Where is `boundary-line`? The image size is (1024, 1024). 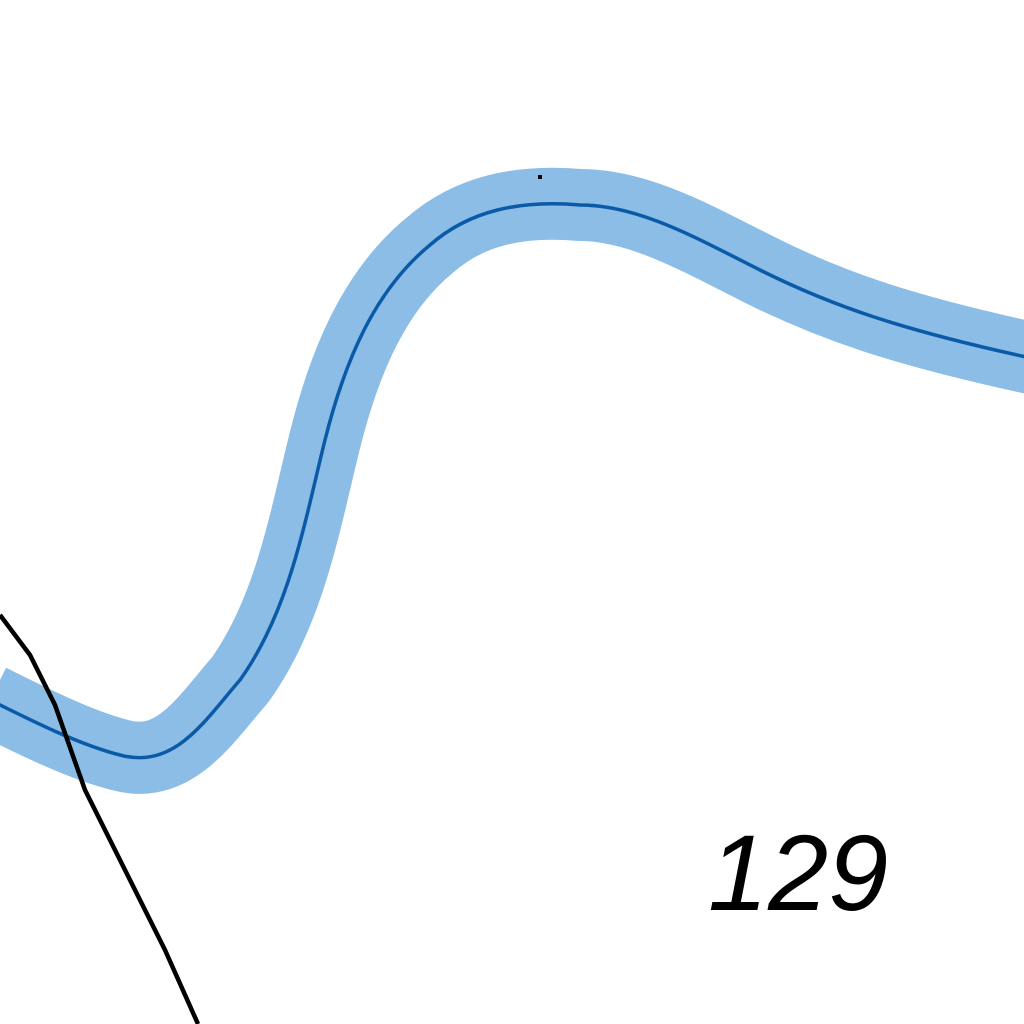
boundary-line is located at coordinates (100, 818).